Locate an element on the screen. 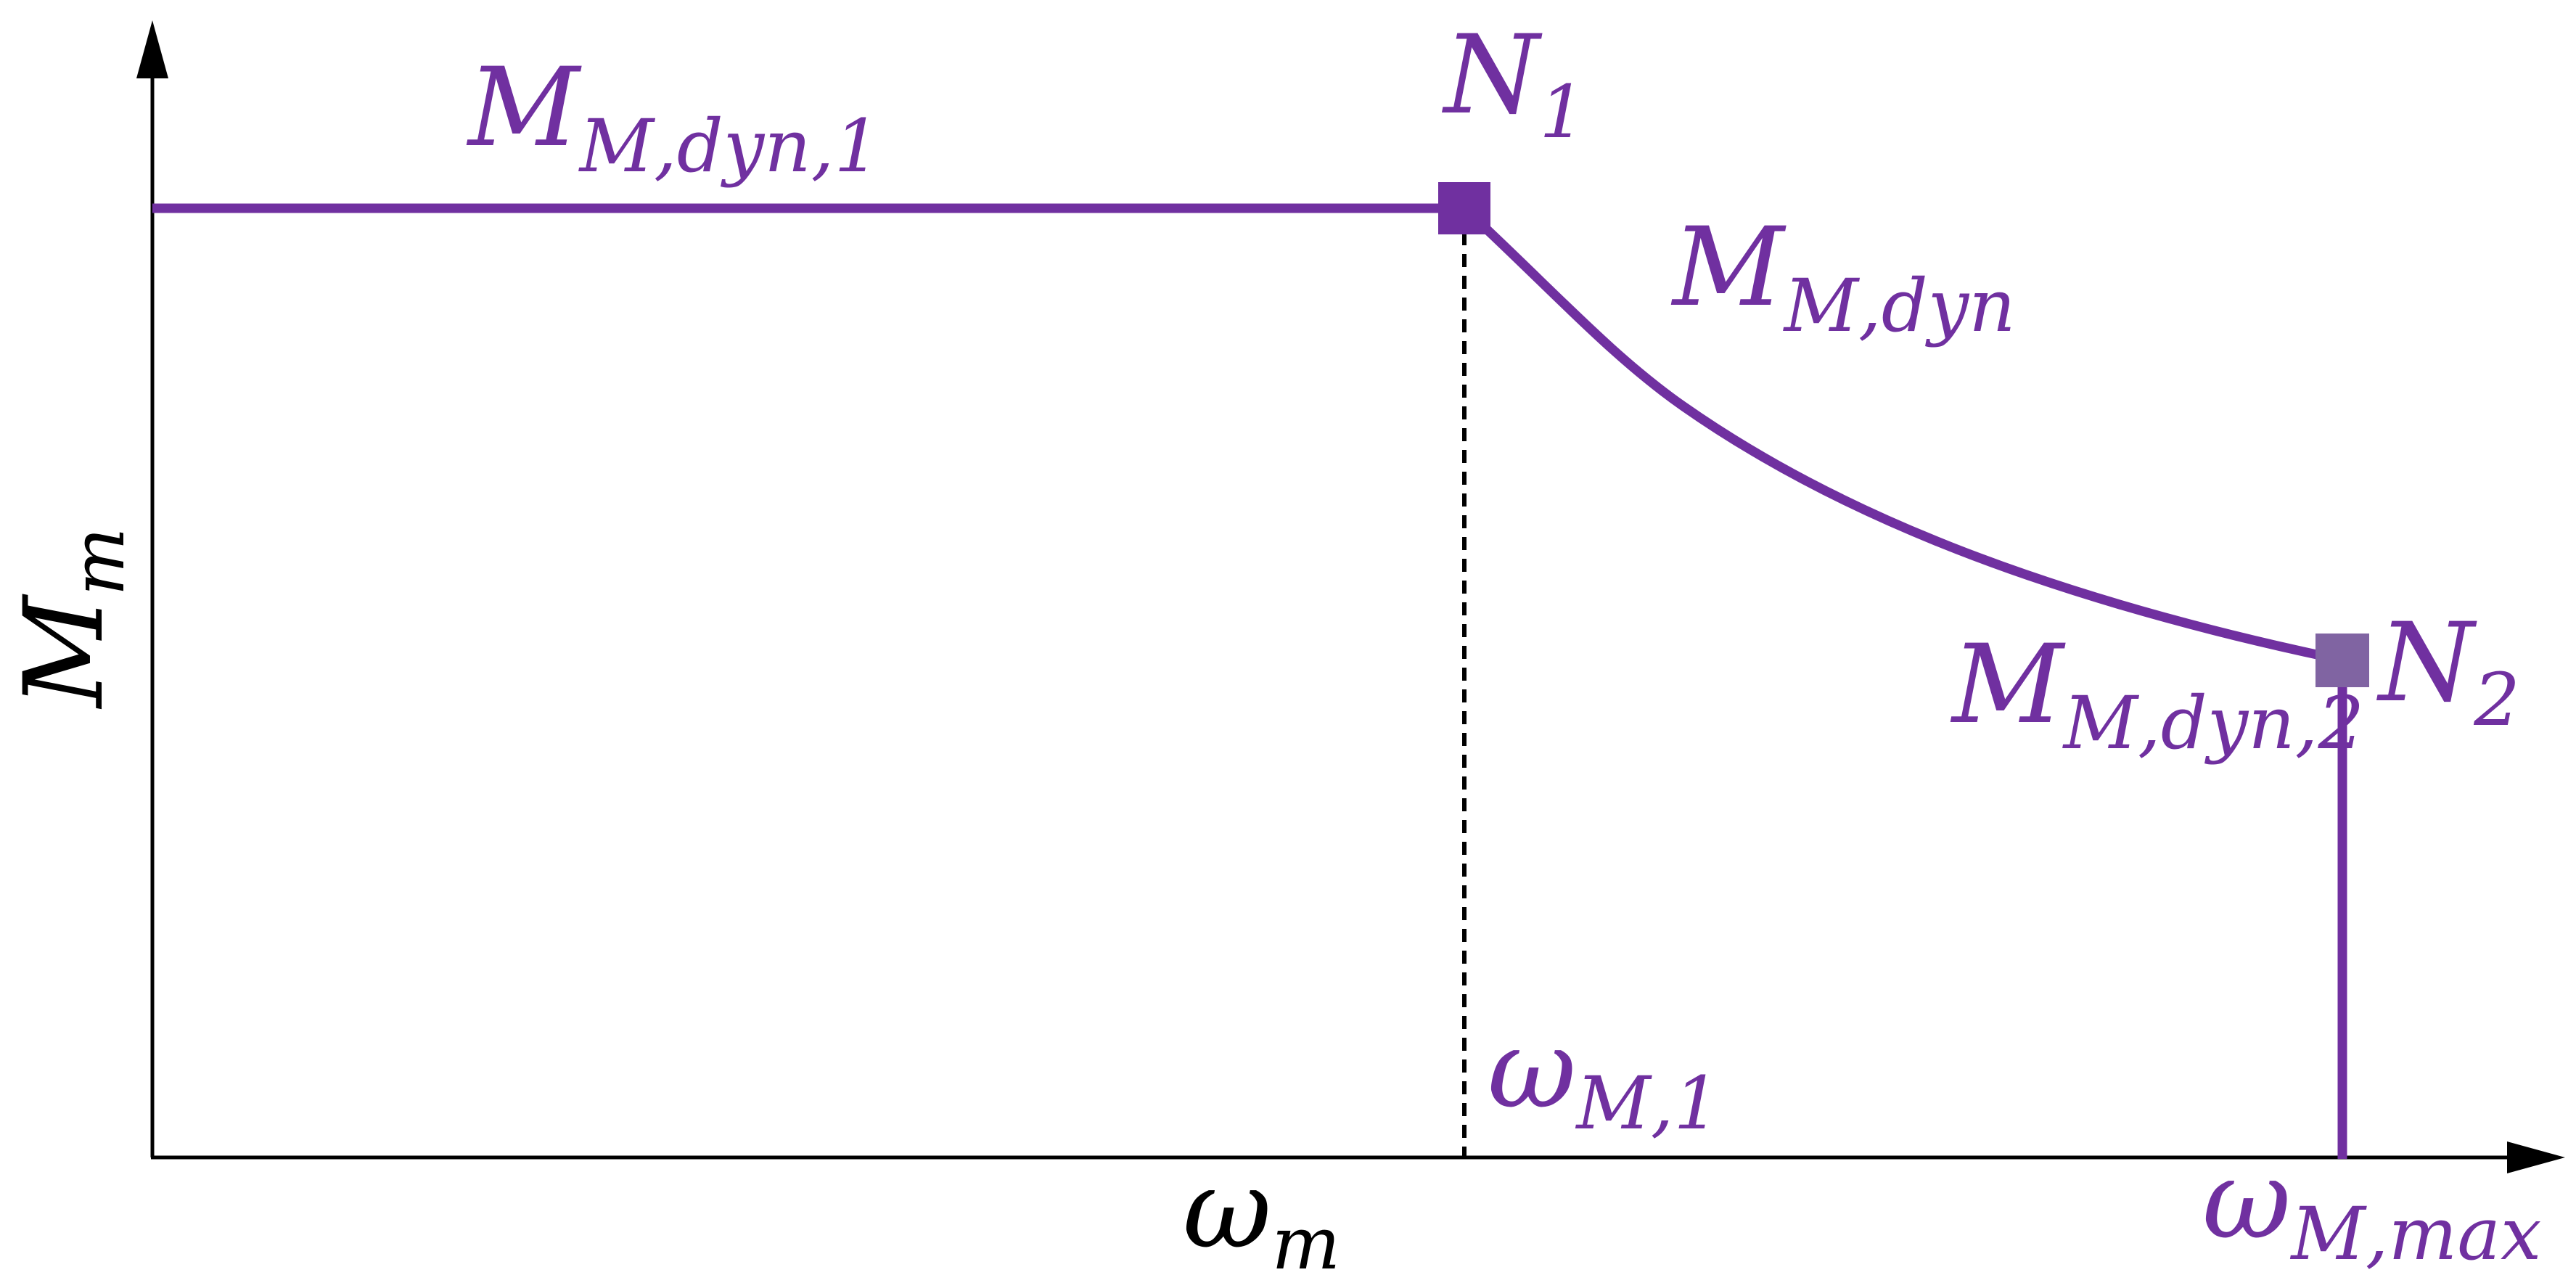  x-axis-label: ωm is located at coordinates (1261, 1211).